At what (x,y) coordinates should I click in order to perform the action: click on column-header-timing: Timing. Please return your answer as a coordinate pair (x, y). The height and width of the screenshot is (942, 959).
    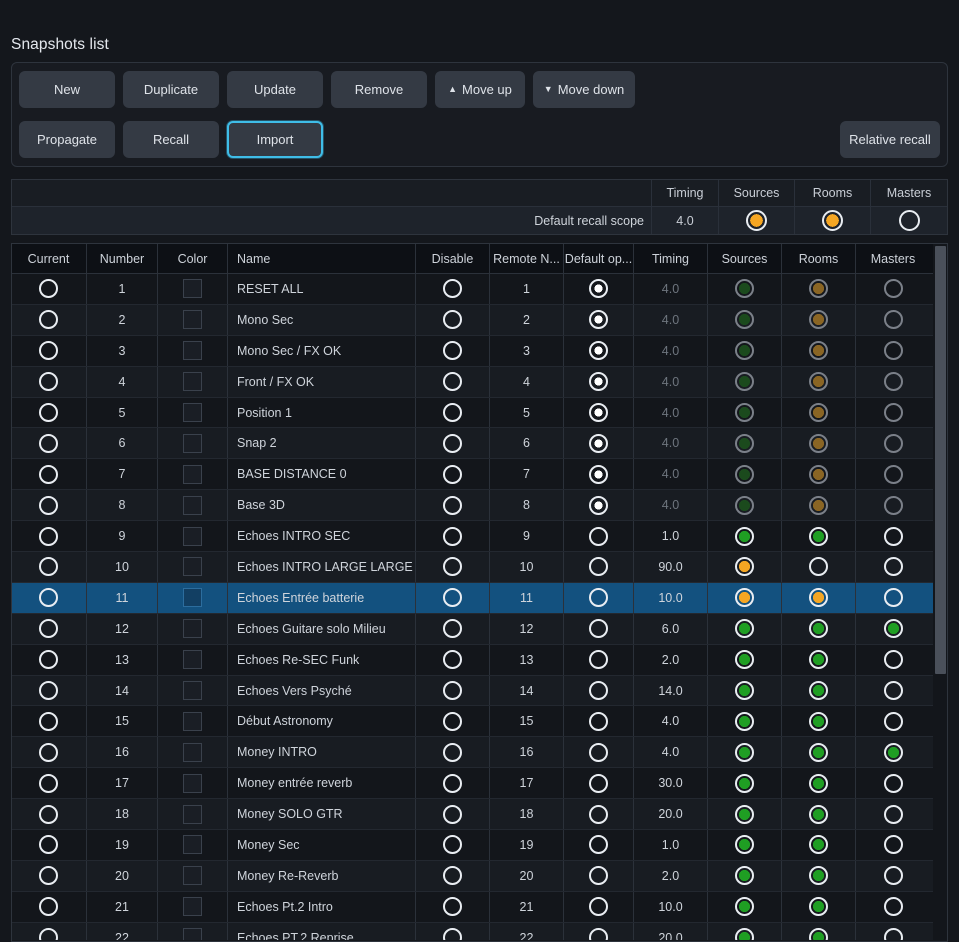
    Looking at the image, I should click on (671, 258).